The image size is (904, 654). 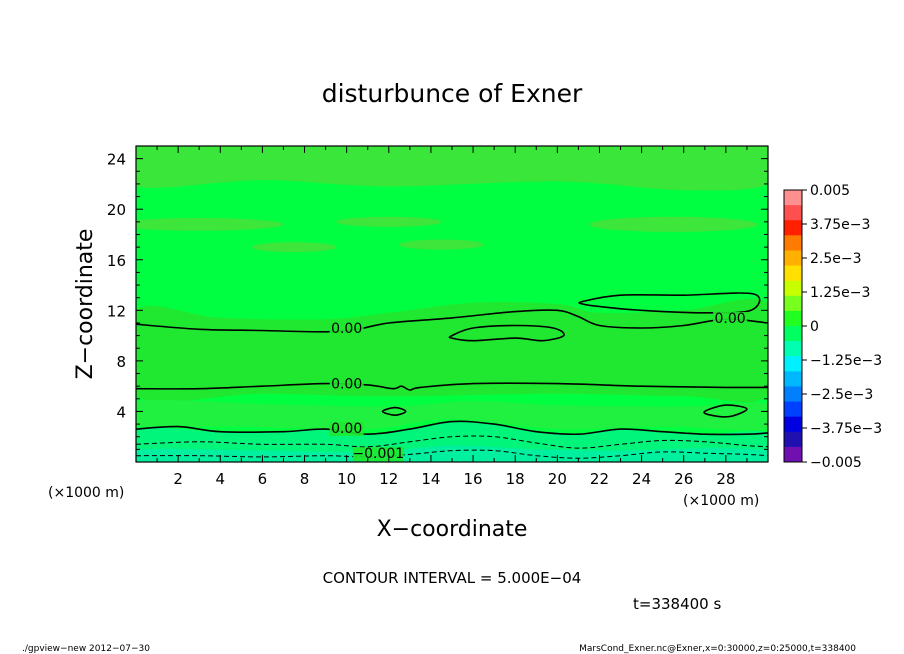 I want to click on y-axis-label: Z−coordinate, so click(x=85, y=304).